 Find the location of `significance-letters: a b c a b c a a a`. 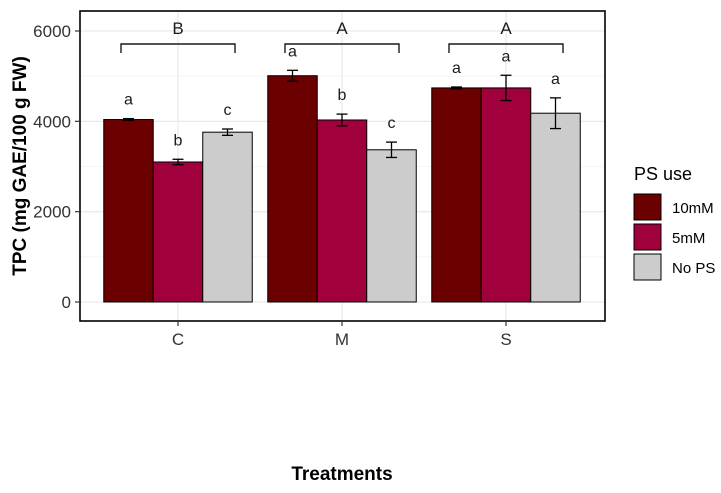

significance-letters: a b c a b c a a a is located at coordinates (342, 96).